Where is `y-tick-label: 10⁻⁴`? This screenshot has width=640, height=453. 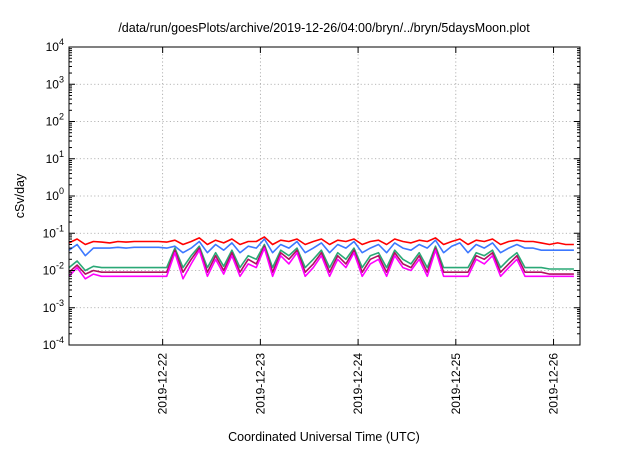 y-tick-label: 10⁻⁴ is located at coordinates (53, 343).